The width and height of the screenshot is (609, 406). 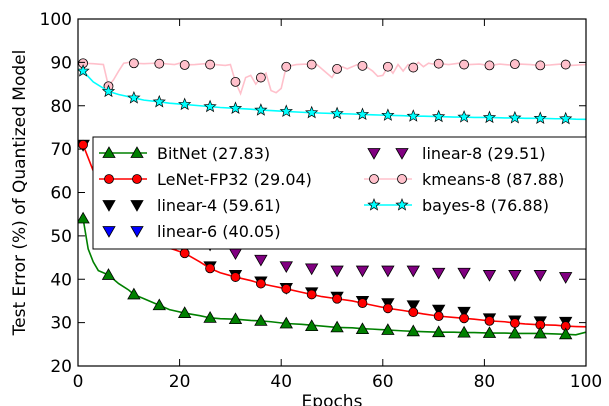 I want to click on legend-label: LeNet-FP32 (29.04), so click(x=234, y=179).